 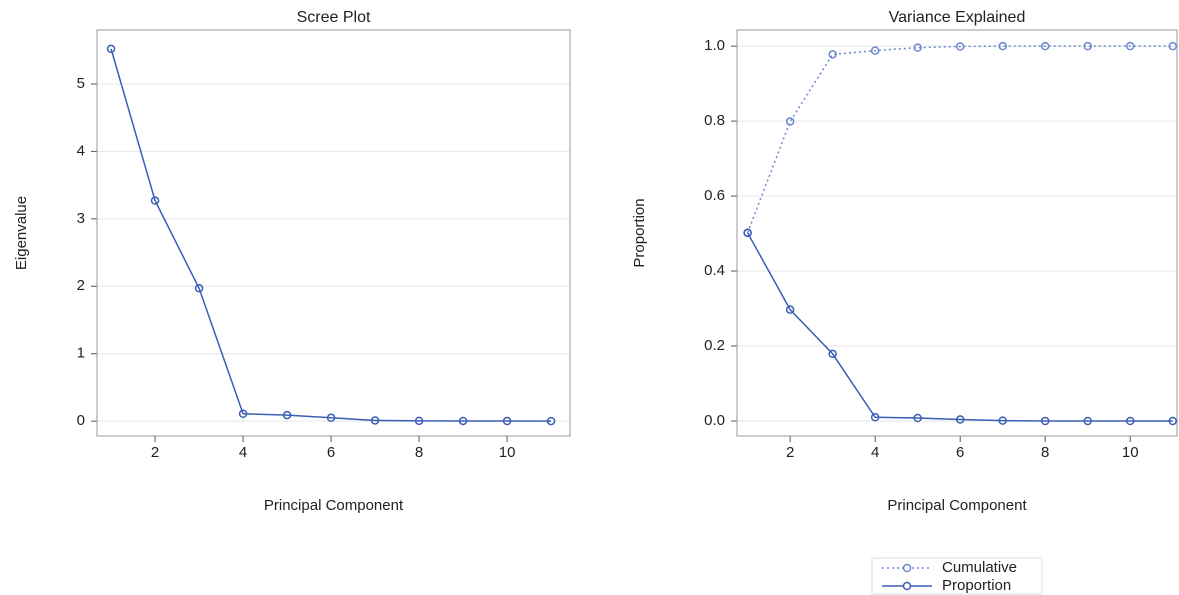 I want to click on chart-title: Scree Plot, so click(x=334, y=17).